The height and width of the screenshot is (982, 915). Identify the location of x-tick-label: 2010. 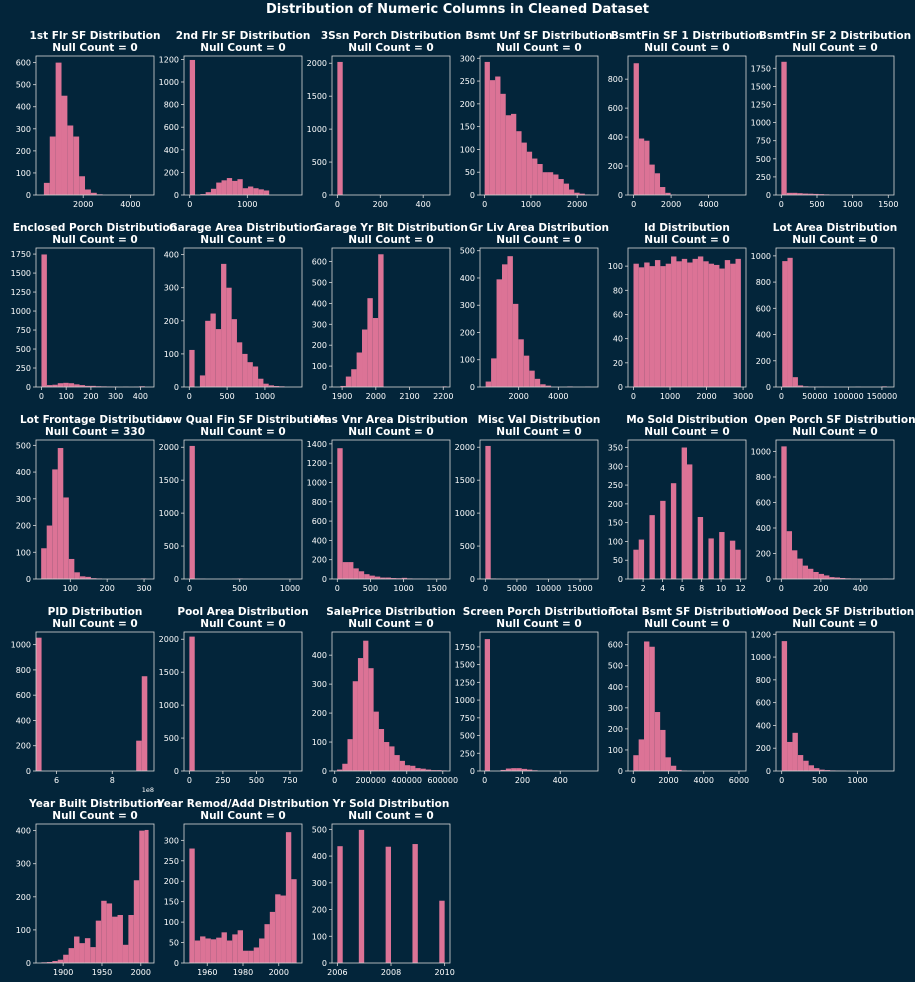
(444, 972).